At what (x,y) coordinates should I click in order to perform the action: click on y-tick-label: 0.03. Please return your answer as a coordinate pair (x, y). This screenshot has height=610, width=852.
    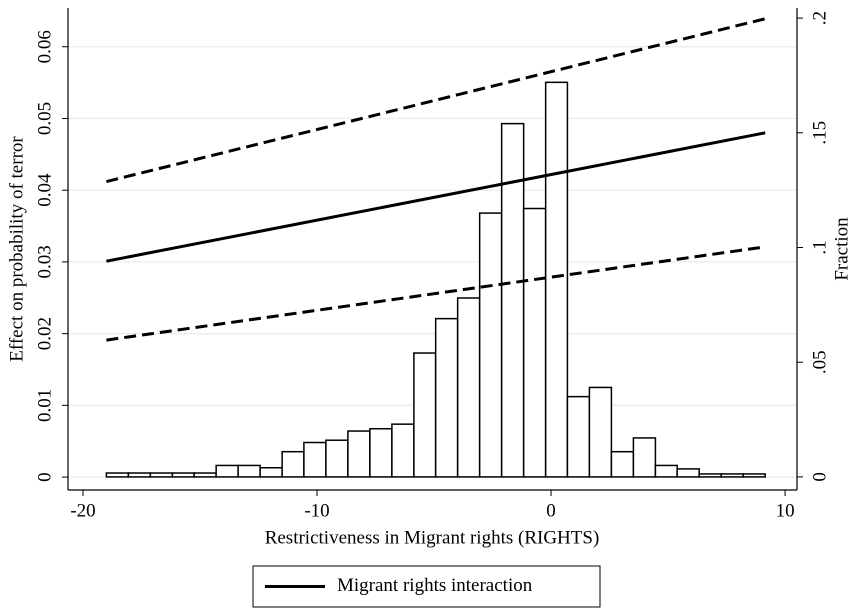
    Looking at the image, I should click on (44, 261).